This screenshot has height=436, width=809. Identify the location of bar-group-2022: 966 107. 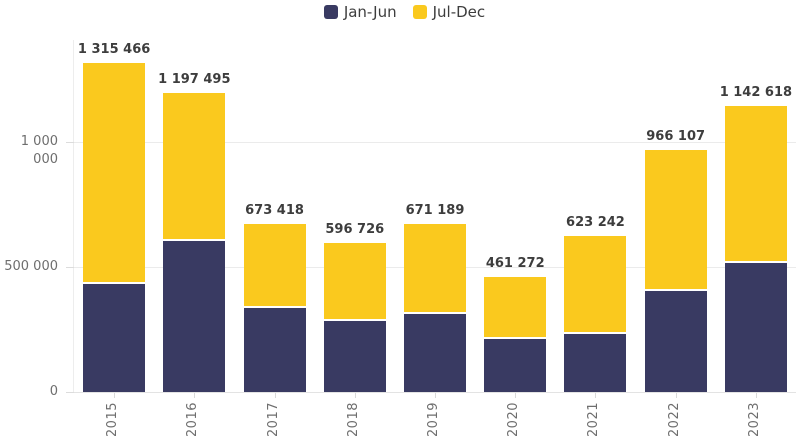
(676, 216).